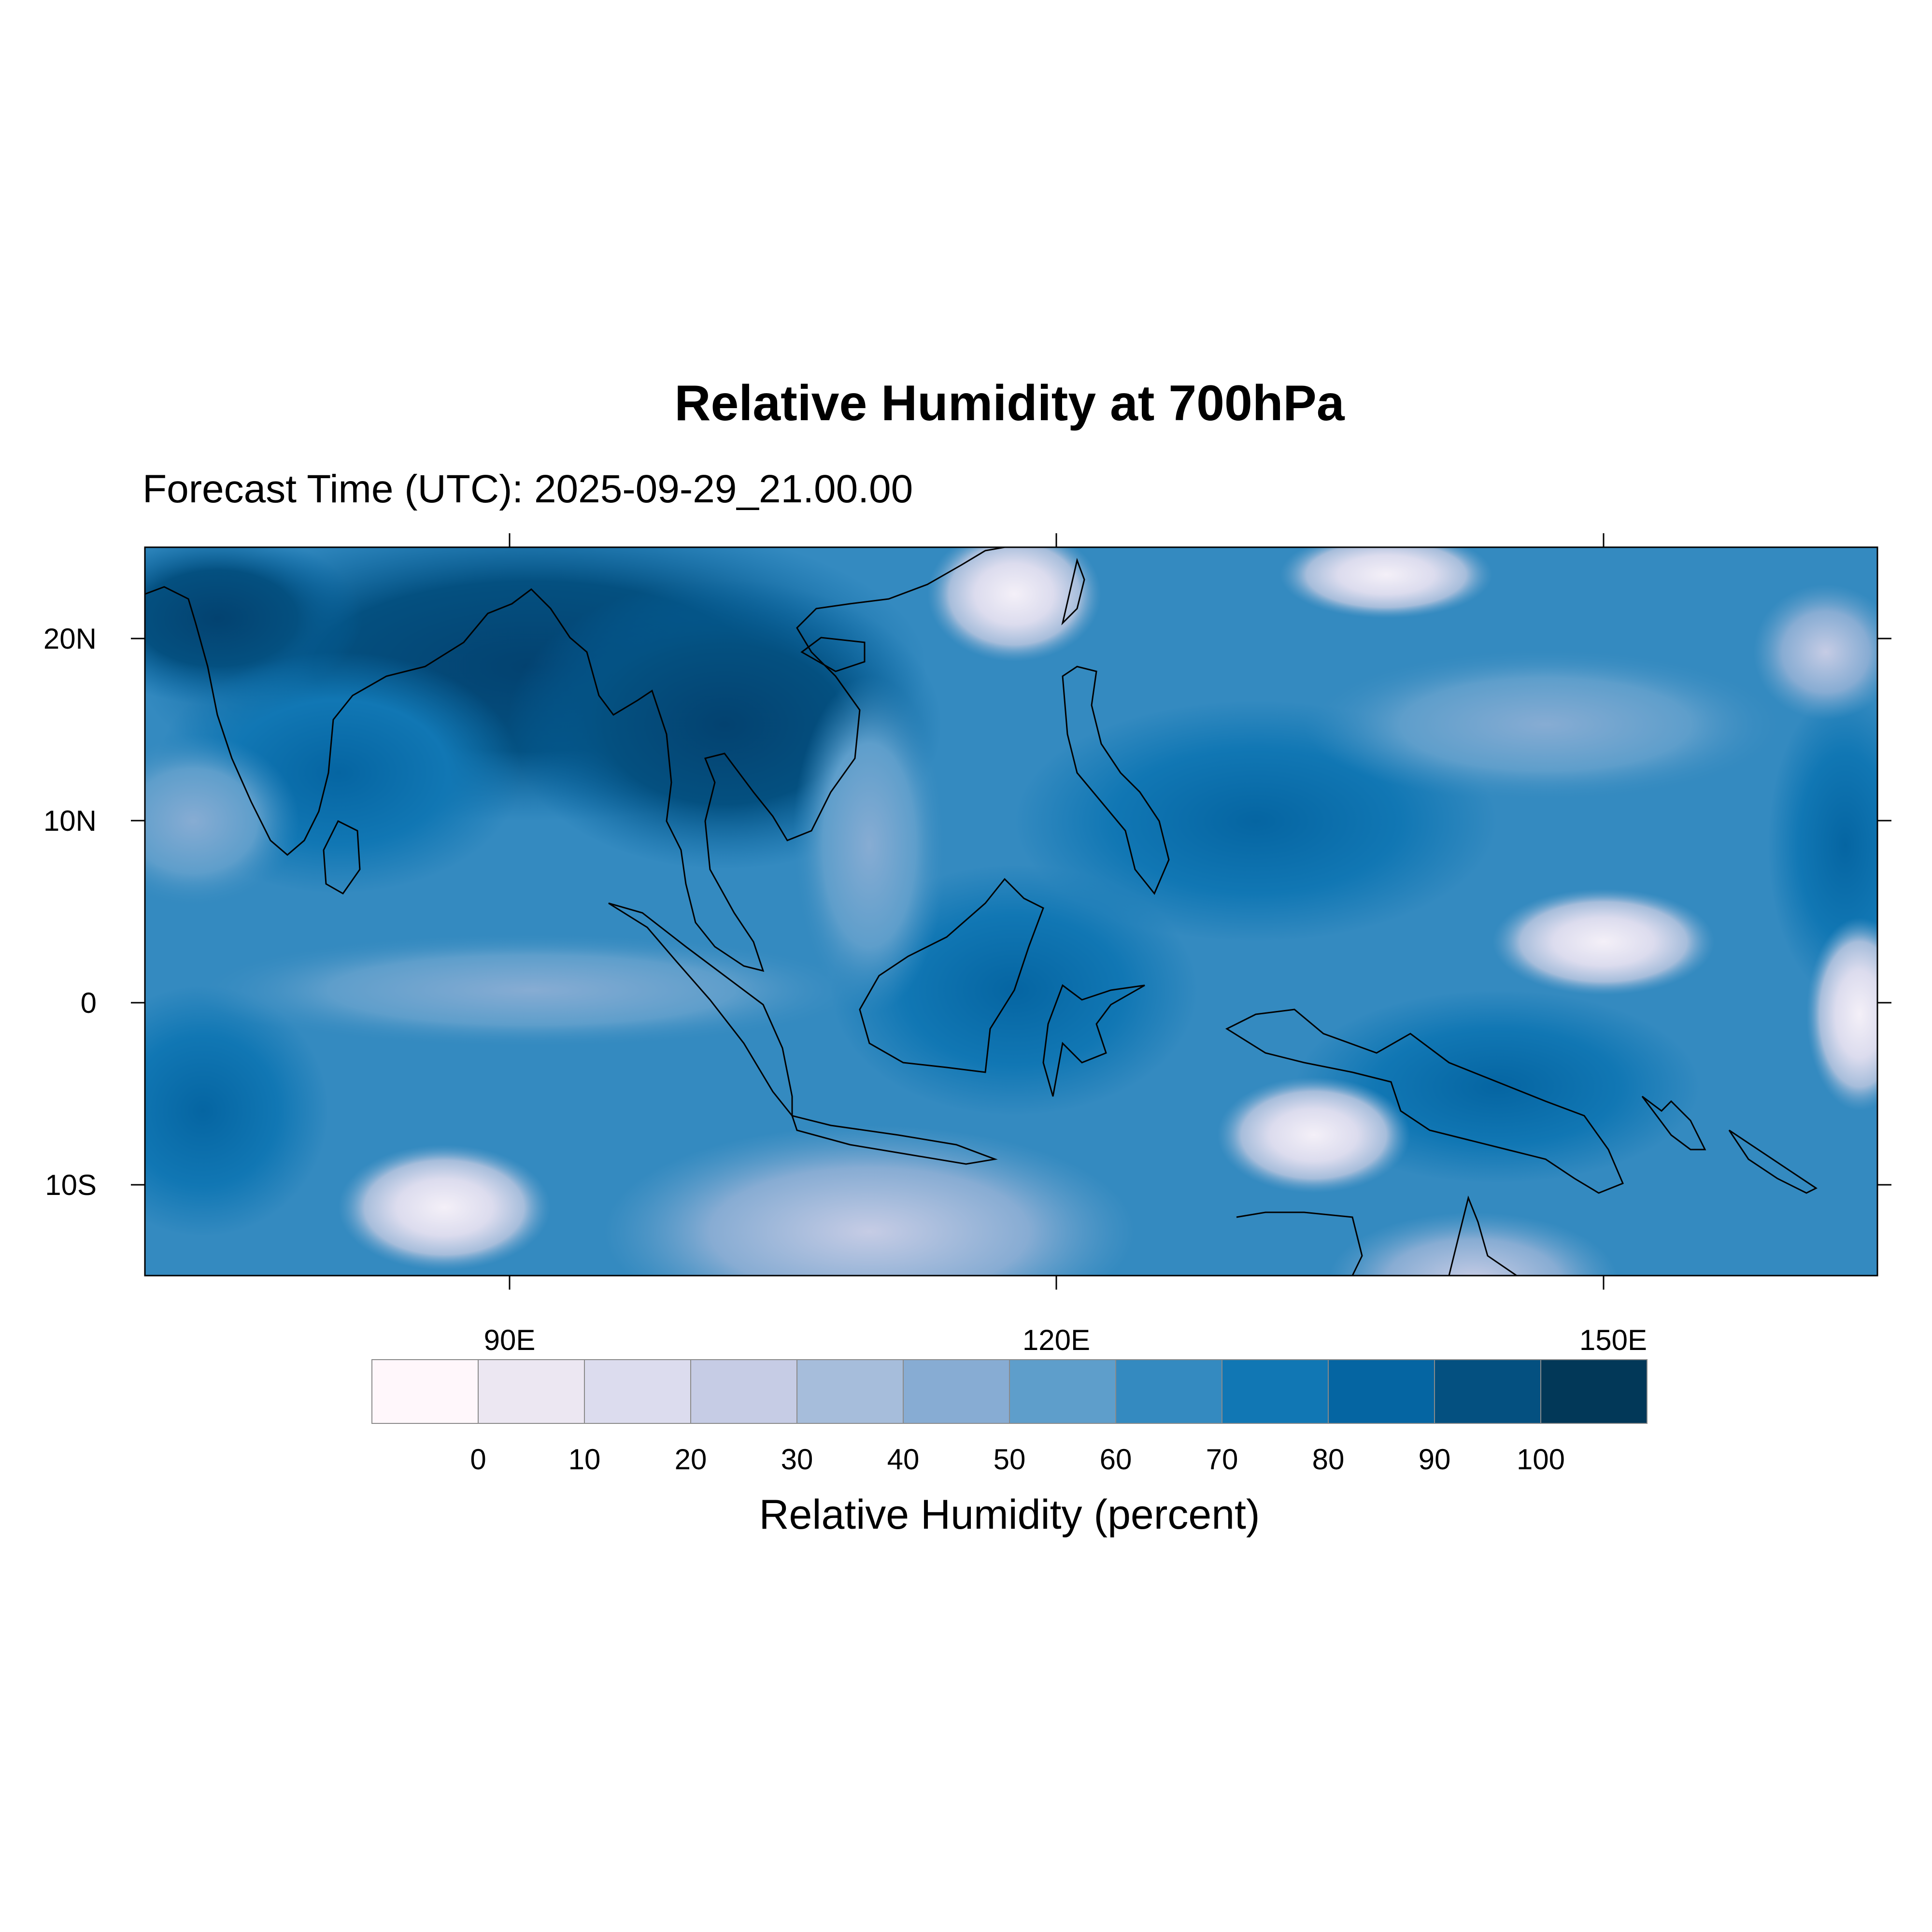 This screenshot has width=1932, height=1932. I want to click on colorbar-tick-label: 90, so click(1435, 1459).